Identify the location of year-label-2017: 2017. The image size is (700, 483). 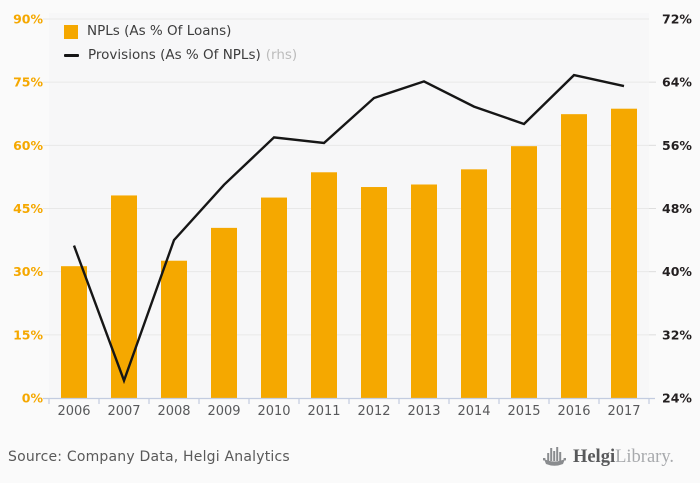
(623, 411).